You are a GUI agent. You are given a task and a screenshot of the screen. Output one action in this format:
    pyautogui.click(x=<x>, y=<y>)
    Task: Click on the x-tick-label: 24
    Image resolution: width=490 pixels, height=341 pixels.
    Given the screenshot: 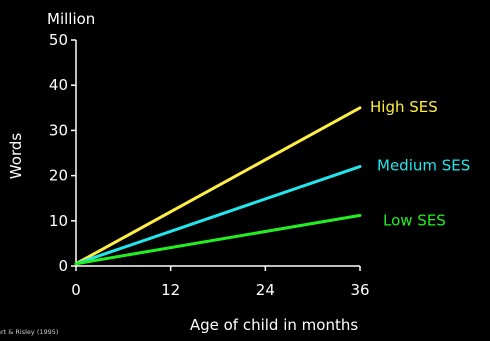 What is the action you would take?
    pyautogui.click(x=265, y=290)
    